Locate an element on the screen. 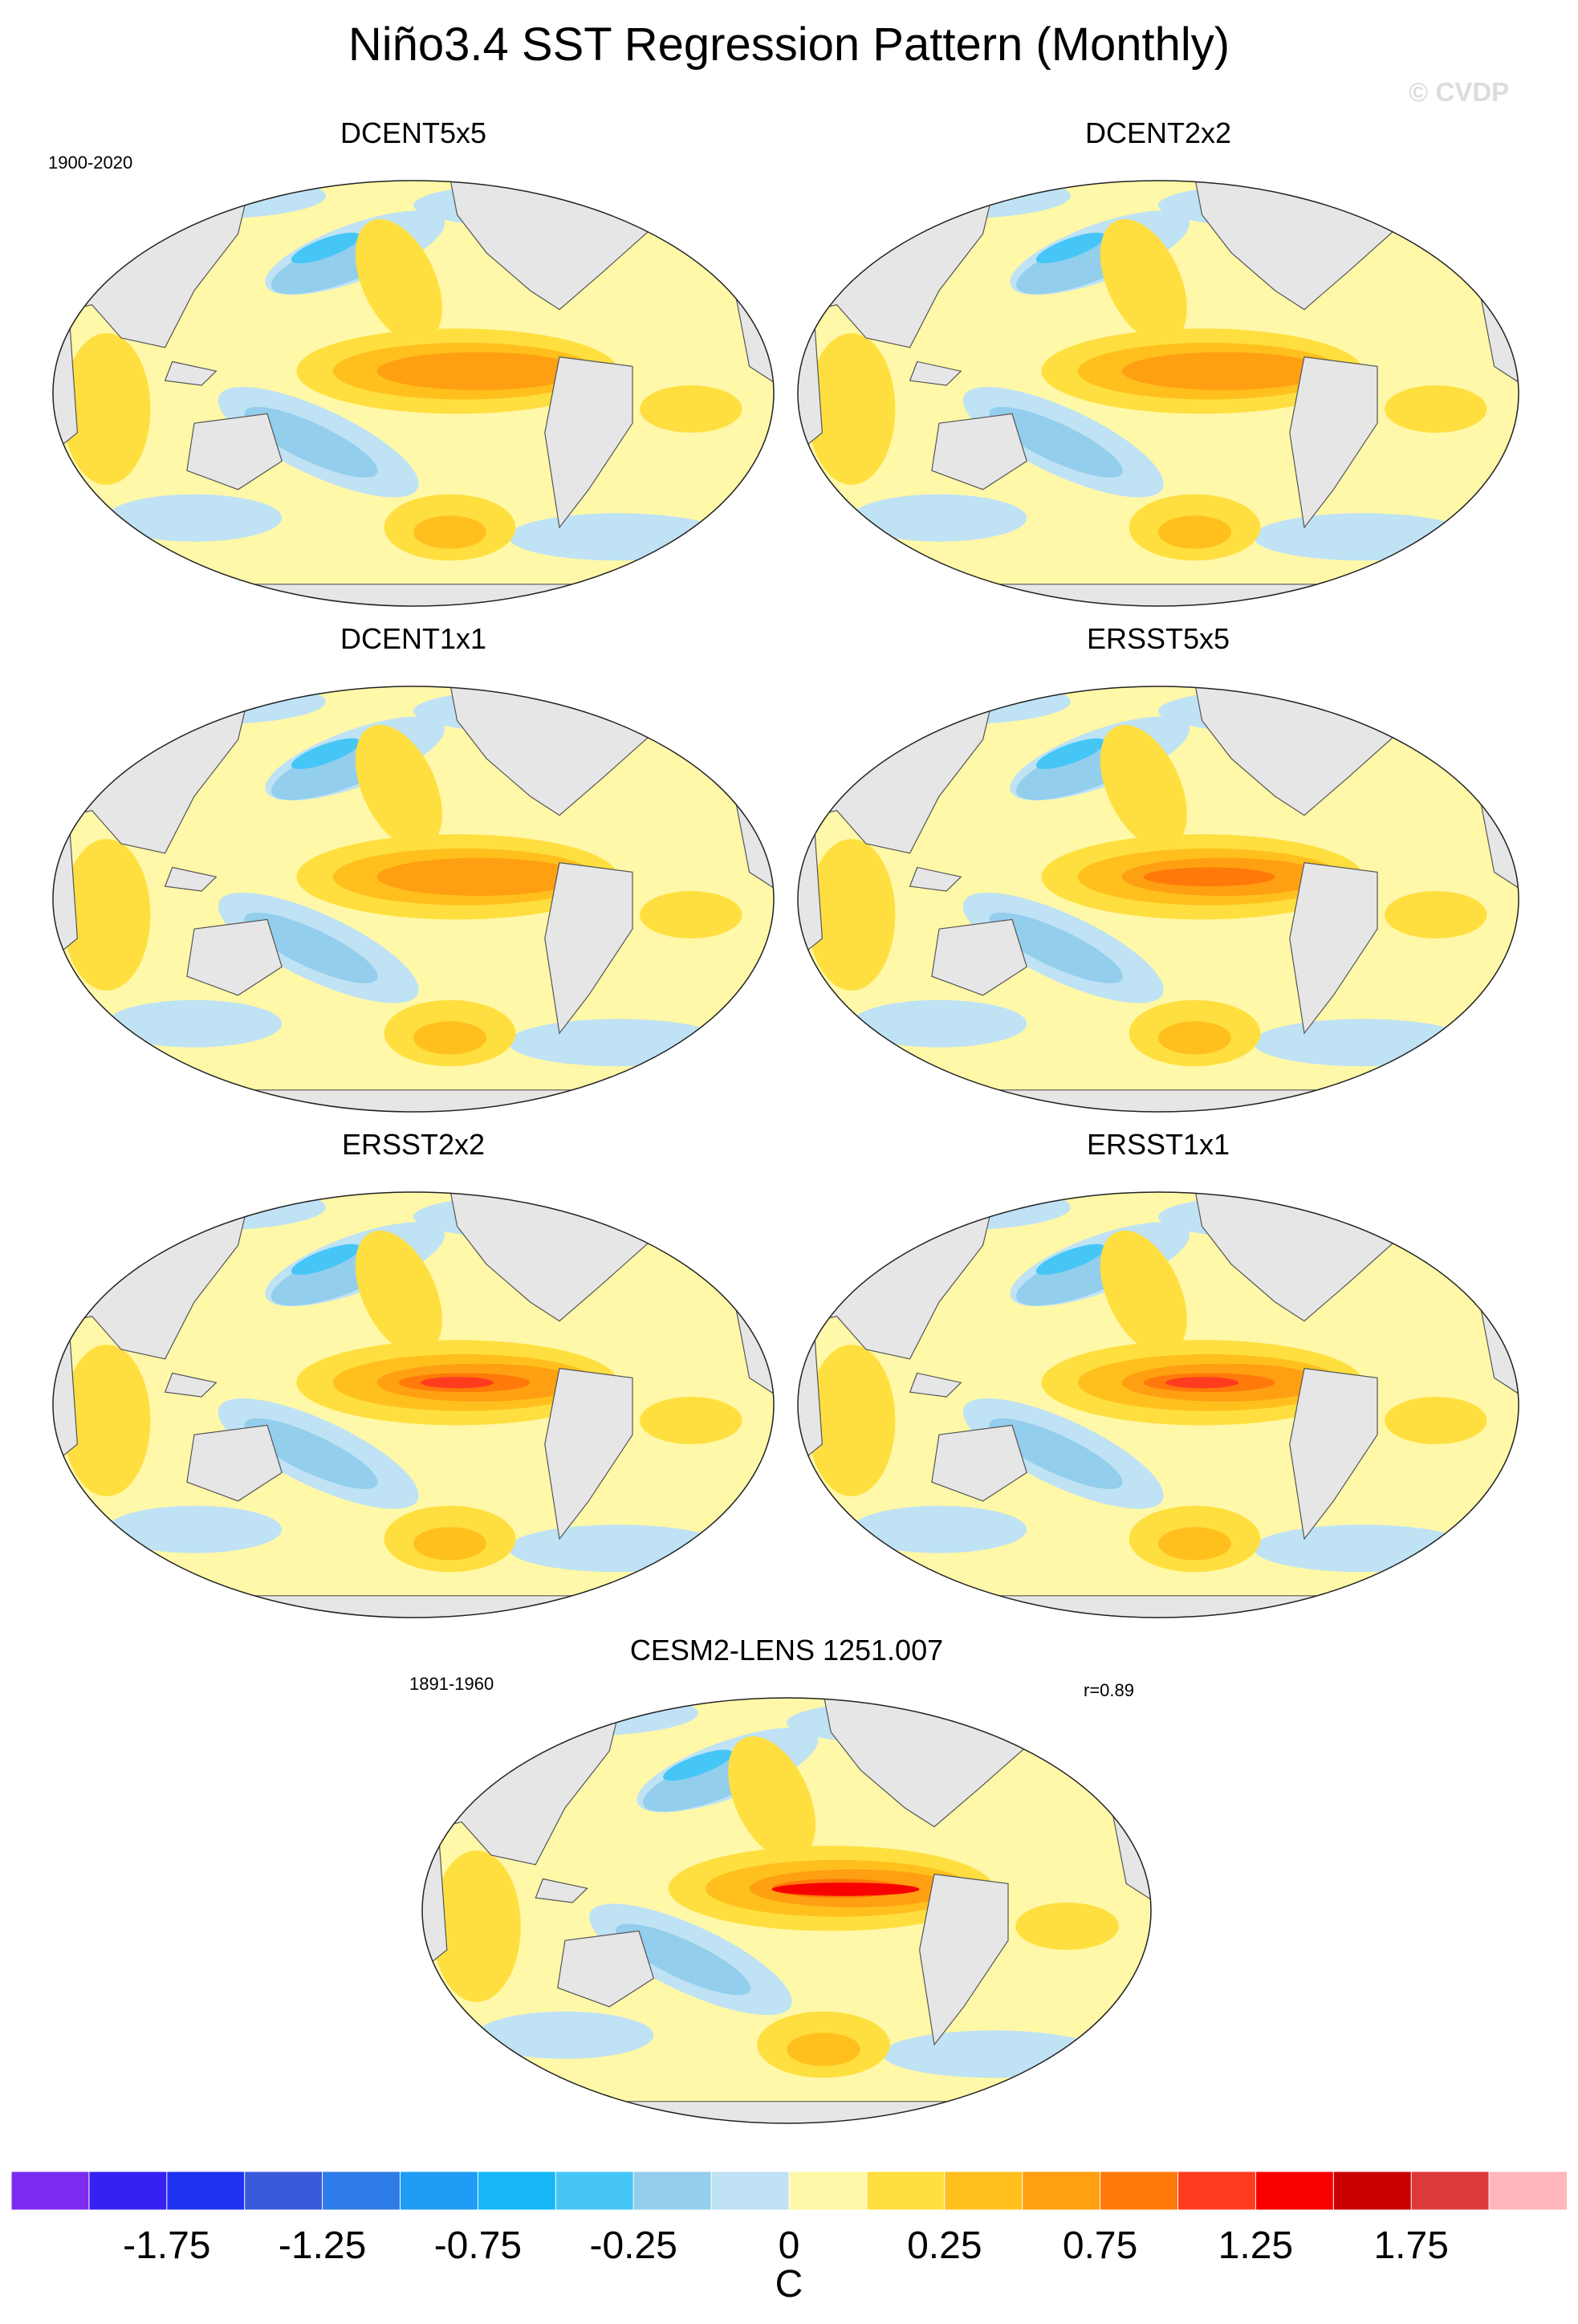  watermark: © CVDP is located at coordinates (1459, 92).